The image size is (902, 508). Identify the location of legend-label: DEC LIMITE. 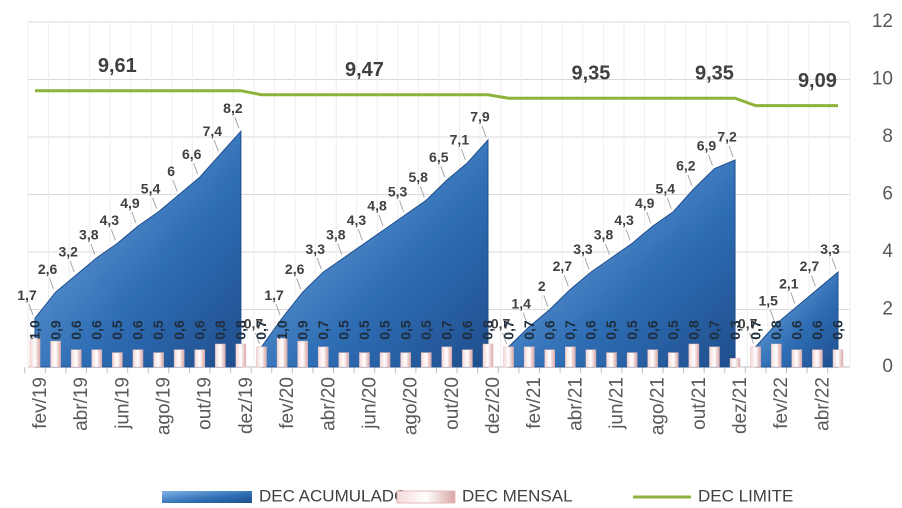
(745, 495).